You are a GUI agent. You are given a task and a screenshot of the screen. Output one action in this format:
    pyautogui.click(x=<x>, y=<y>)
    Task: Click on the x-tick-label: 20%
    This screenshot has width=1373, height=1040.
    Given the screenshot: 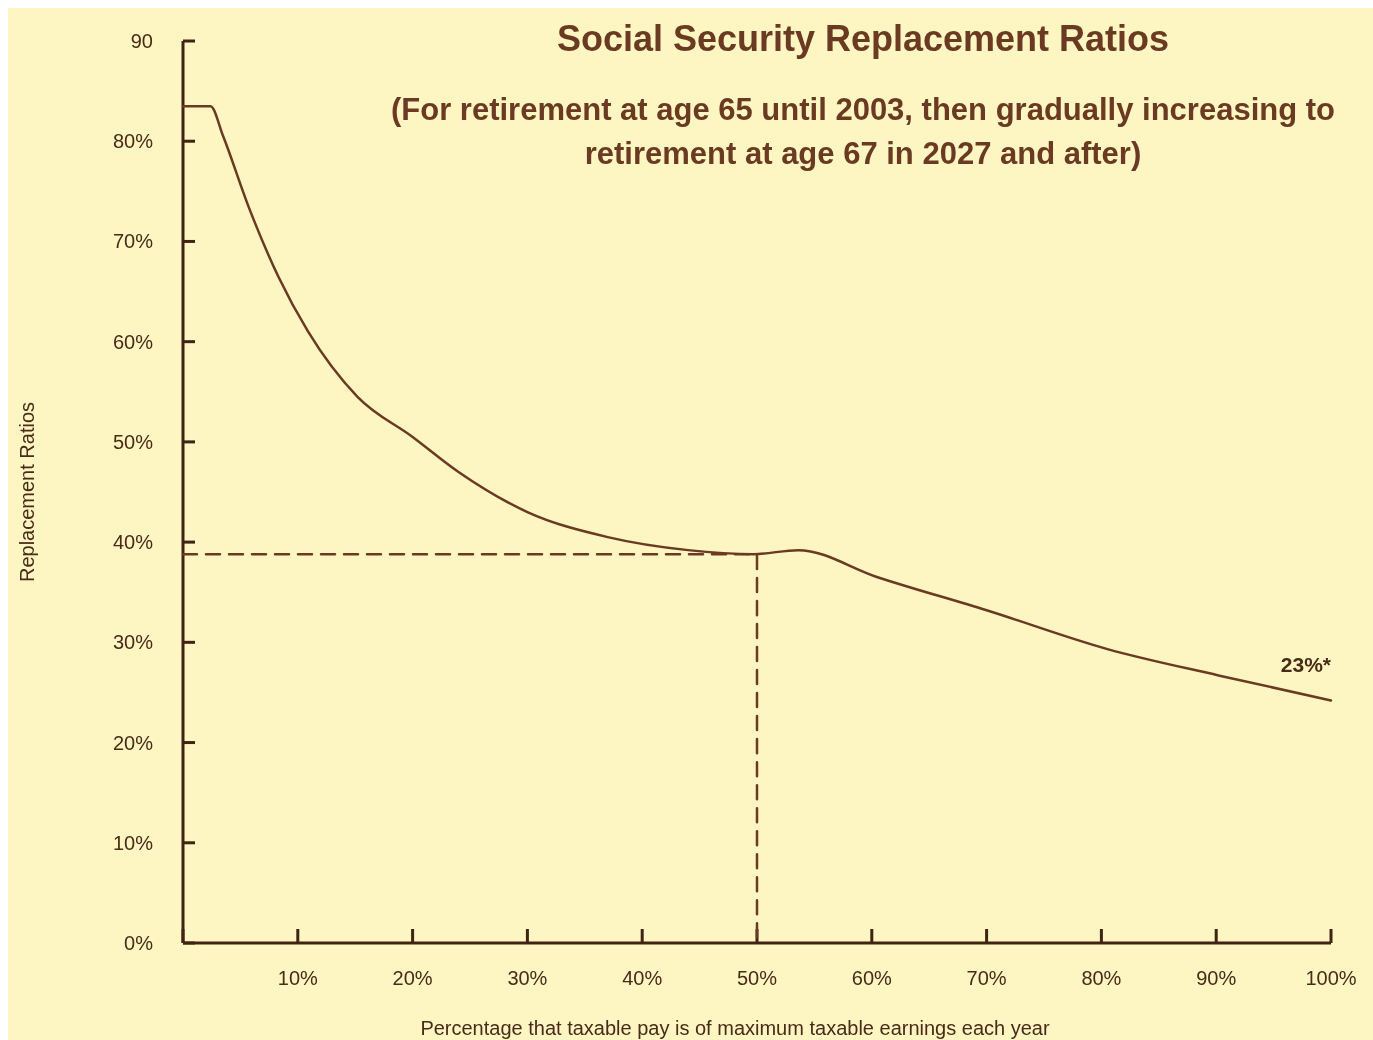 What is the action you would take?
    pyautogui.click(x=412, y=978)
    